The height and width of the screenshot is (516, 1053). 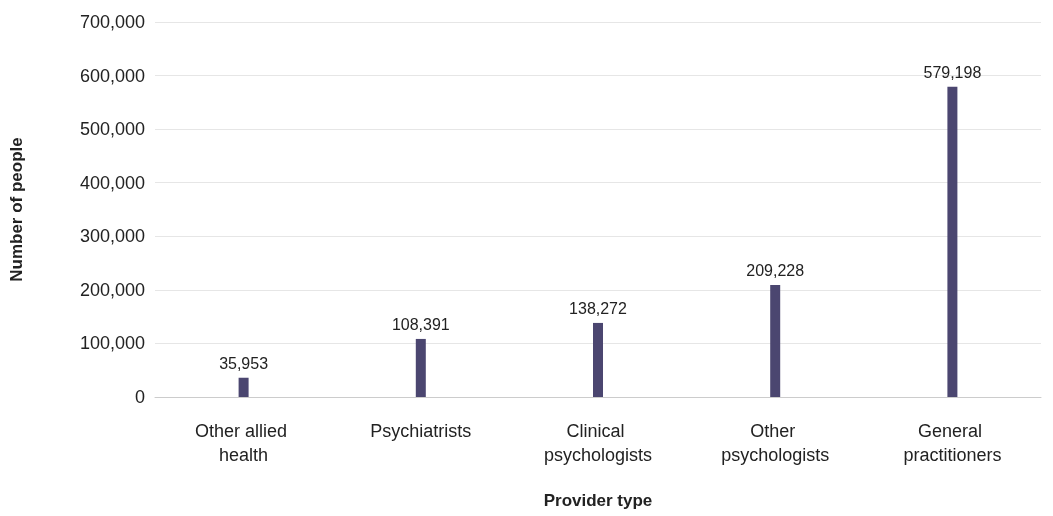 I want to click on x-axis-title: Provider type, so click(x=598, y=500).